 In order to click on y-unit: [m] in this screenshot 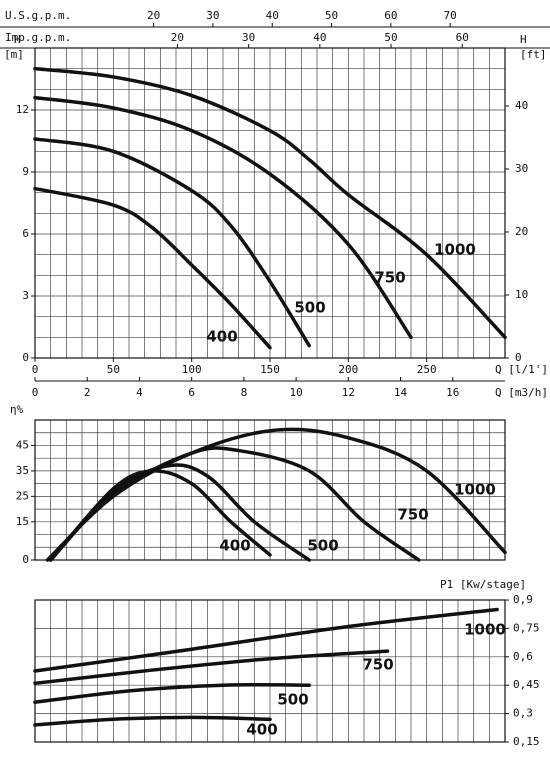, I will do `click(14, 54)`.